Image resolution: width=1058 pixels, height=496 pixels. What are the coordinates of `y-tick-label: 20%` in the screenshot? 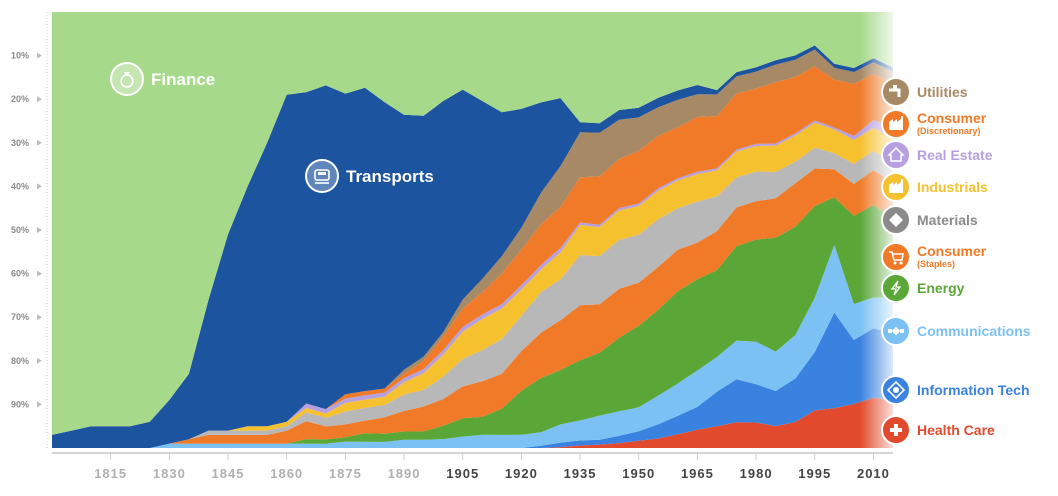 It's located at (20, 99).